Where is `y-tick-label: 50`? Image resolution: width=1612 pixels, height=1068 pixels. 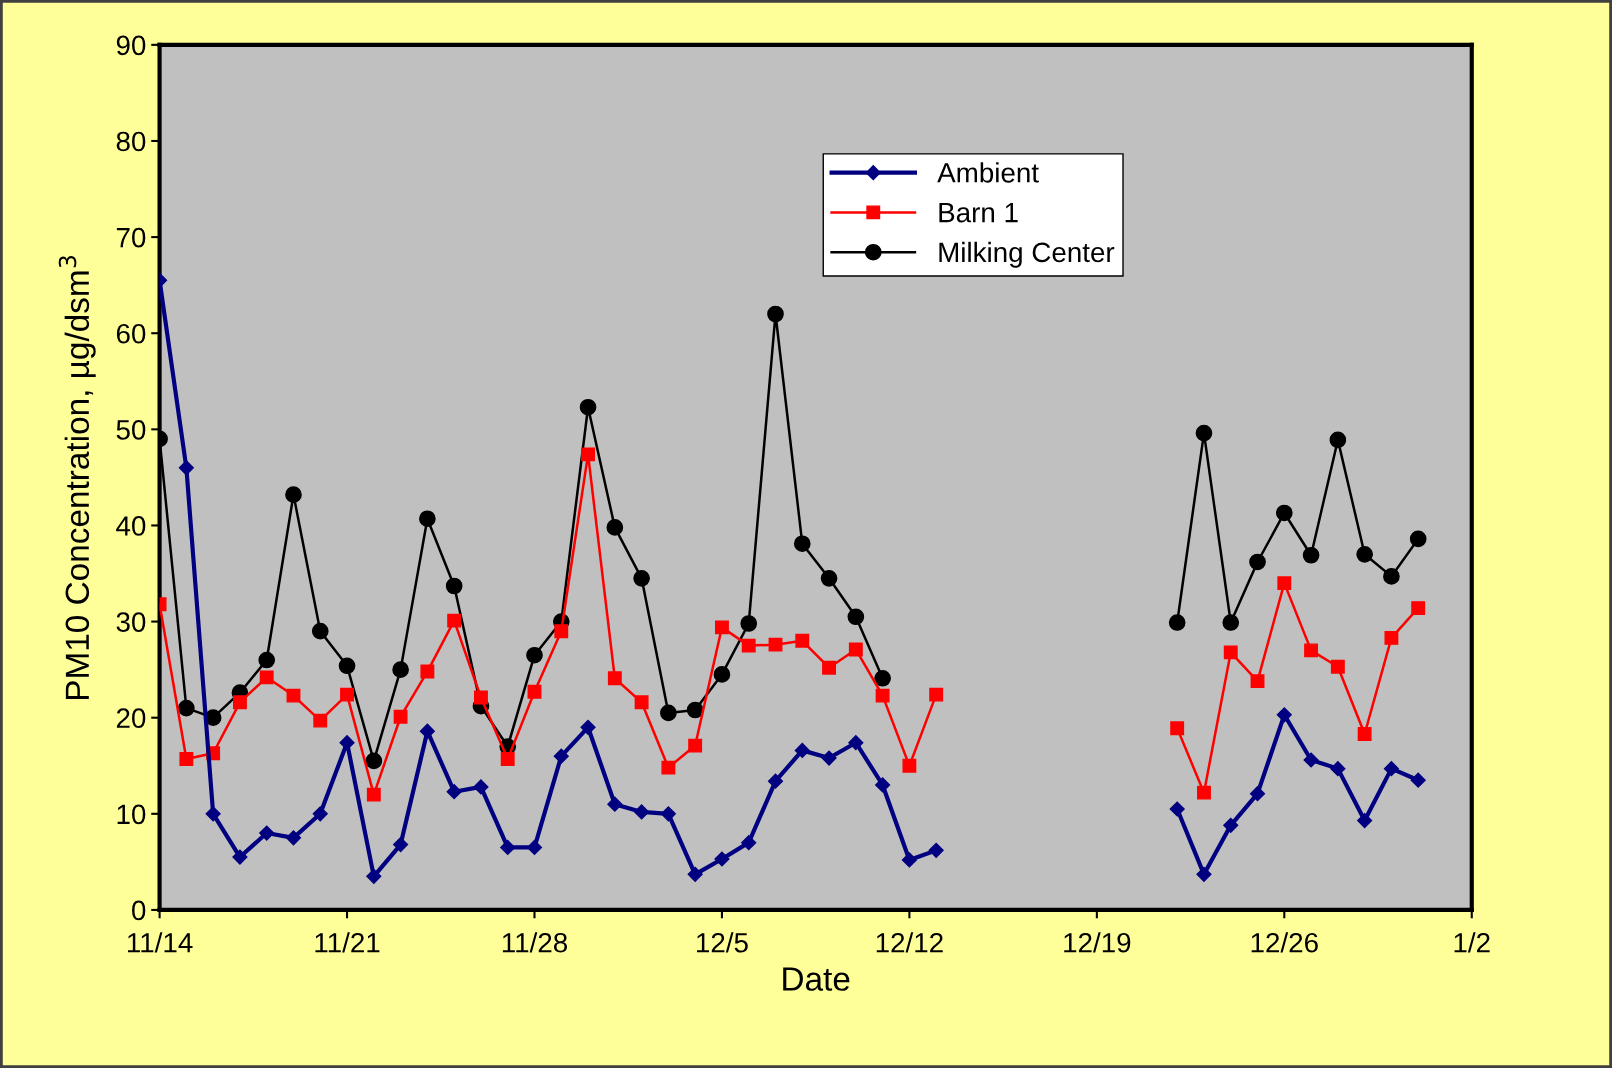
y-tick-label: 50 is located at coordinates (131, 430).